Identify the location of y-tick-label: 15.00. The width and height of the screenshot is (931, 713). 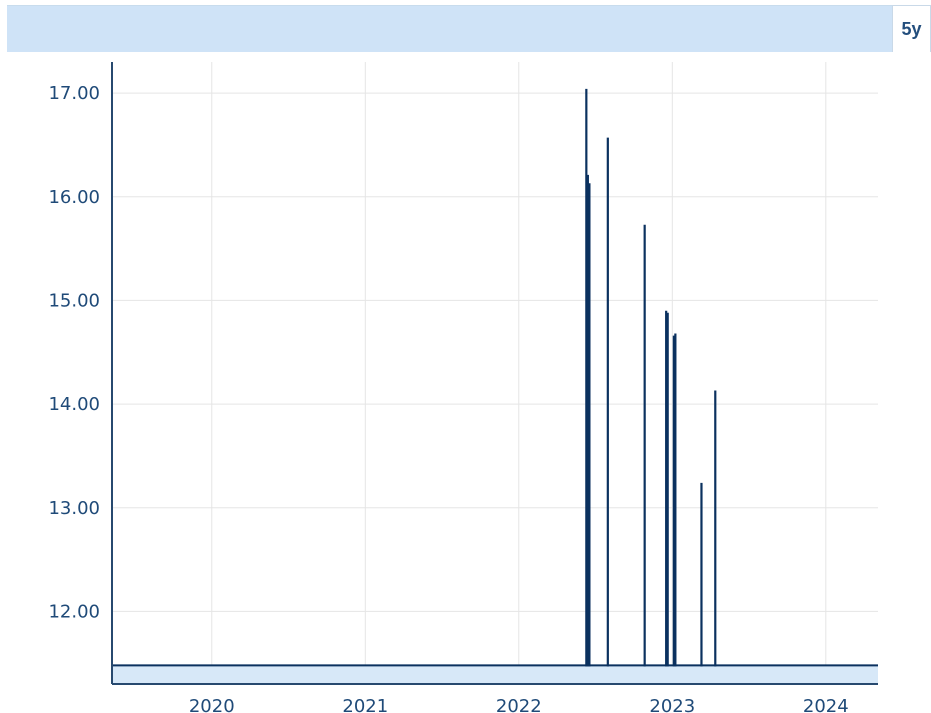
(74, 300).